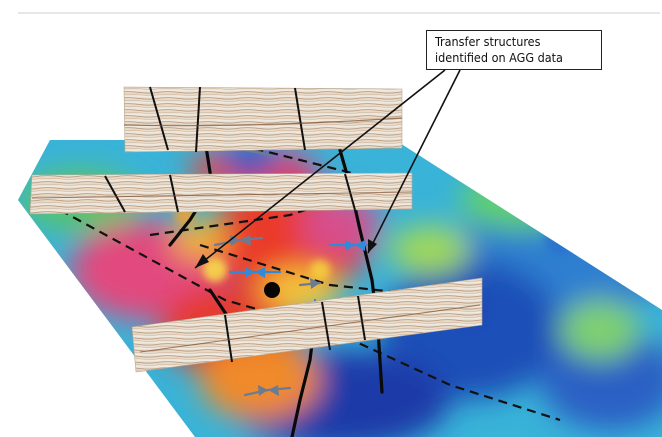  I want to click on callout-line-1: Transfer structures, so click(488, 41).